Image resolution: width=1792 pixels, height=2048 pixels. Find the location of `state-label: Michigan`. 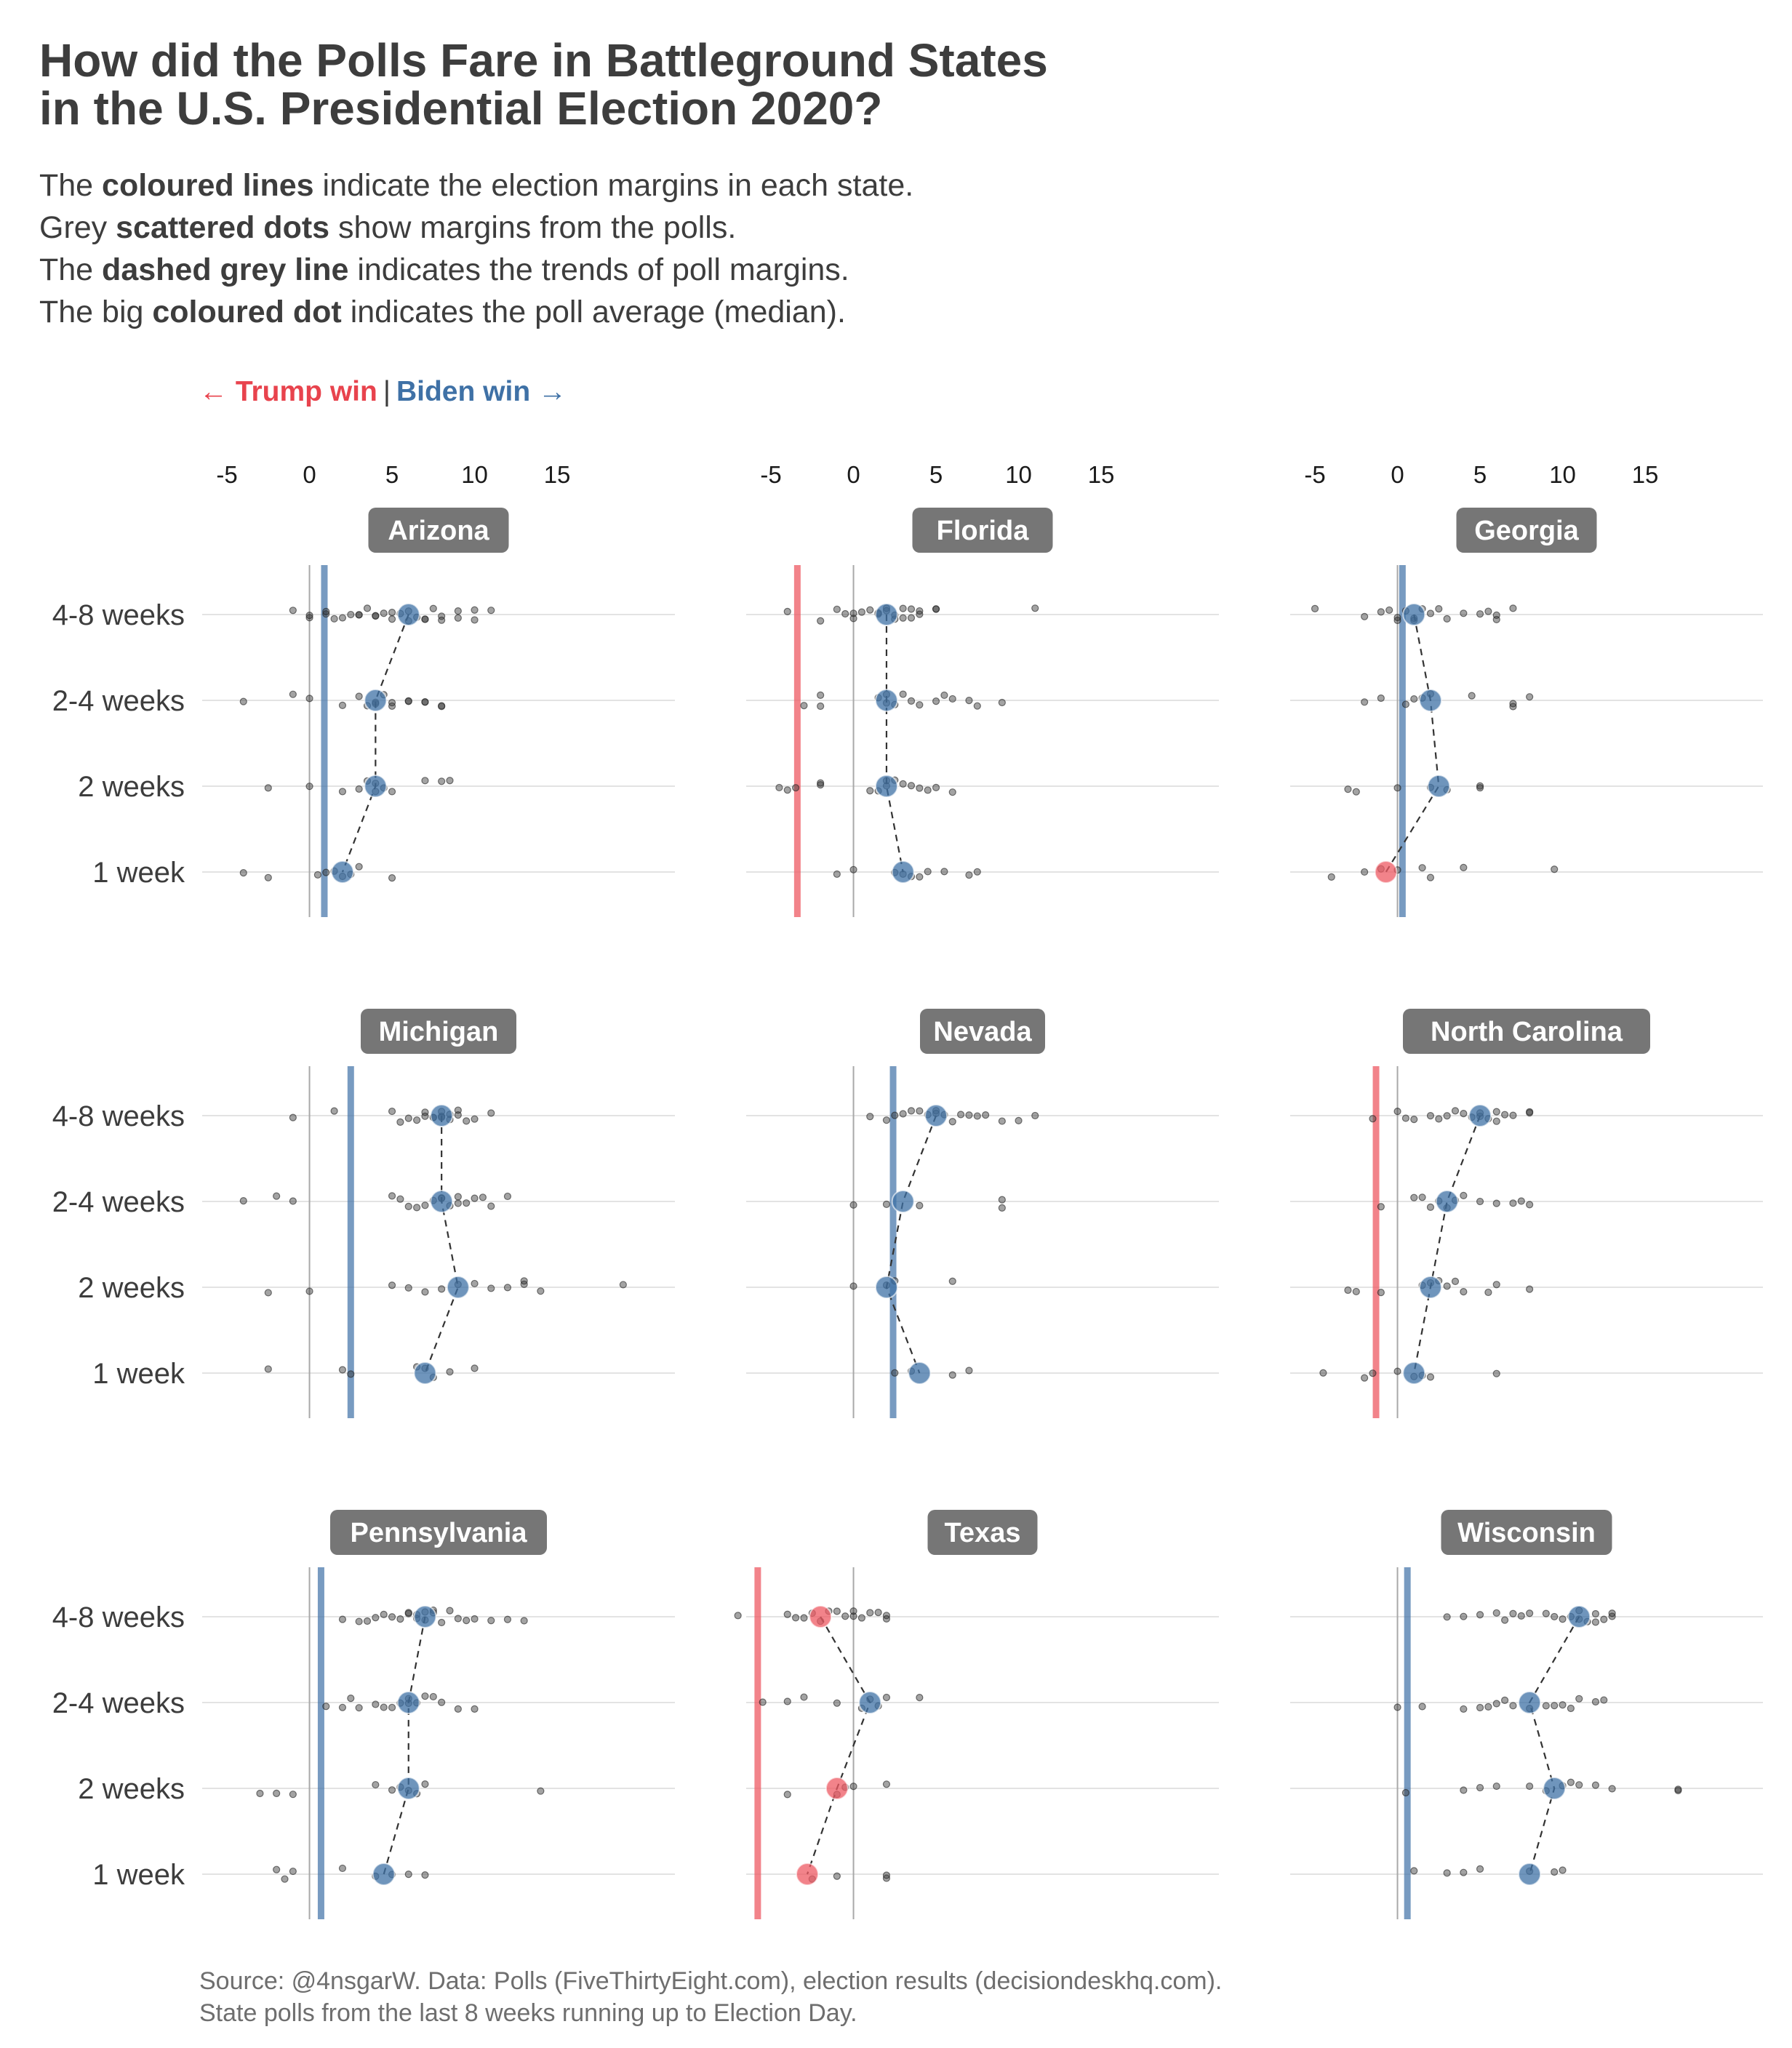

state-label: Michigan is located at coordinates (439, 1032).